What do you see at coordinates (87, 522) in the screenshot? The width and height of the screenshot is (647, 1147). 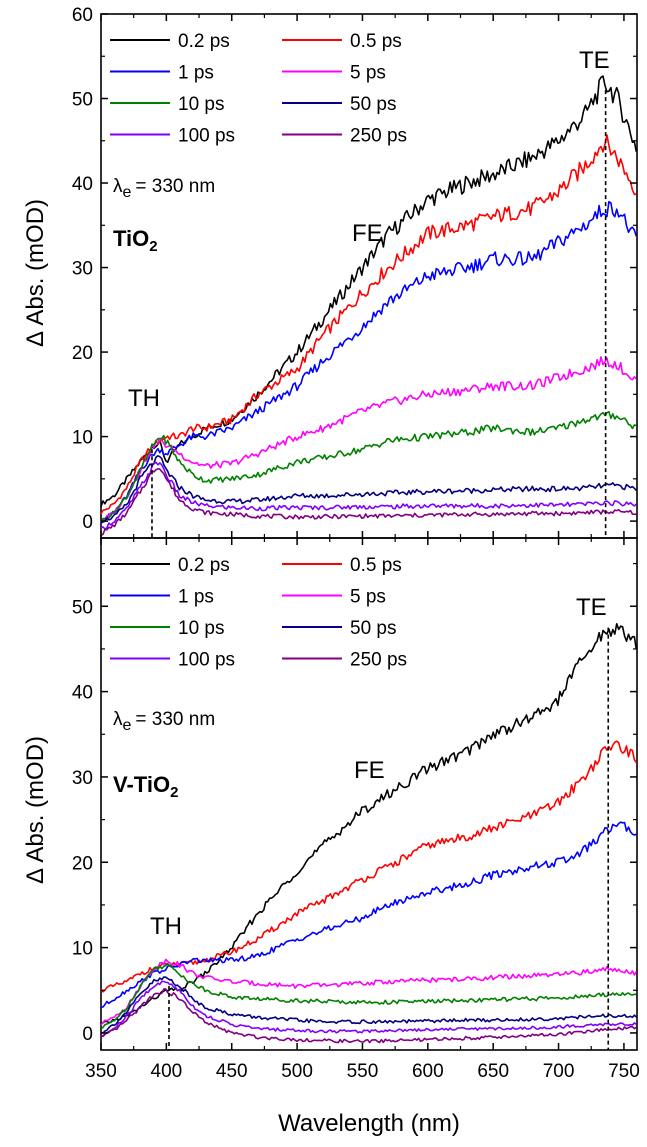 I see `top-y-tick-label: 0` at bounding box center [87, 522].